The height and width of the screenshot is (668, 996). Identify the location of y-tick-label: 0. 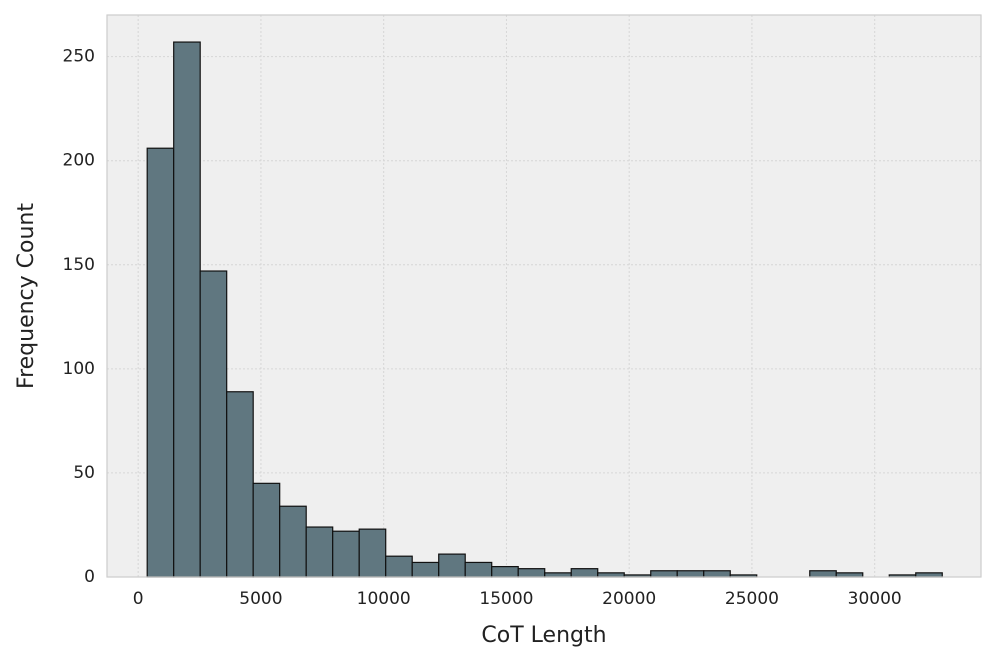
(89, 577).